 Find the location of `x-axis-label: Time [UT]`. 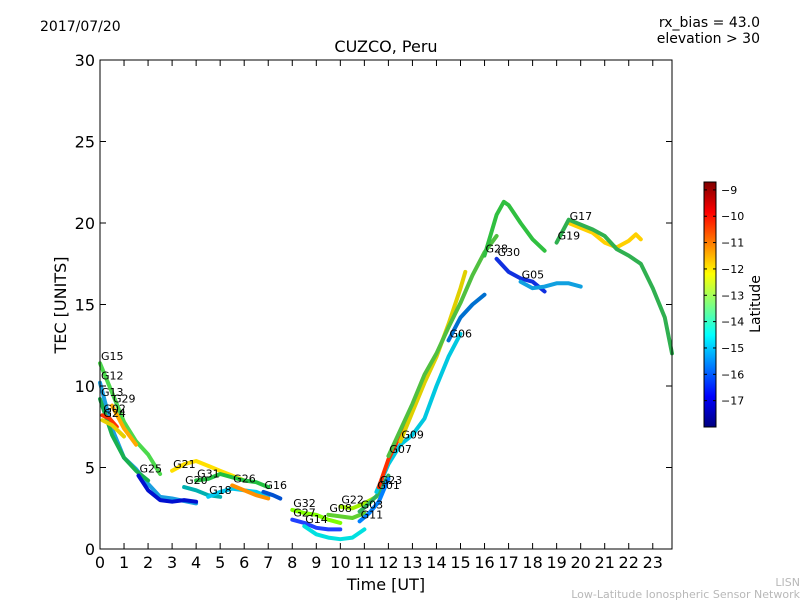

x-axis-label: Time [UT] is located at coordinates (385, 584).